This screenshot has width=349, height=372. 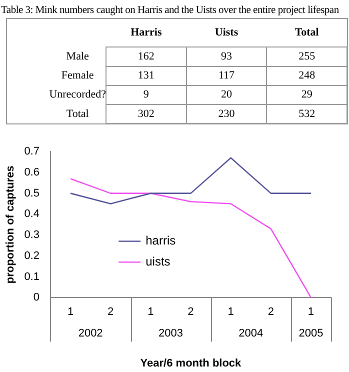 What do you see at coordinates (311, 334) in the screenshot?
I see `text: 2005` at bounding box center [311, 334].